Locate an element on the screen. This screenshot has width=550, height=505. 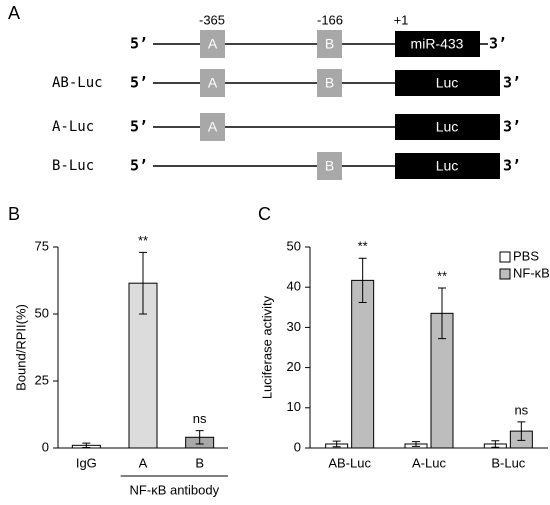
x-tick-label: A-Luc is located at coordinates (429, 462).